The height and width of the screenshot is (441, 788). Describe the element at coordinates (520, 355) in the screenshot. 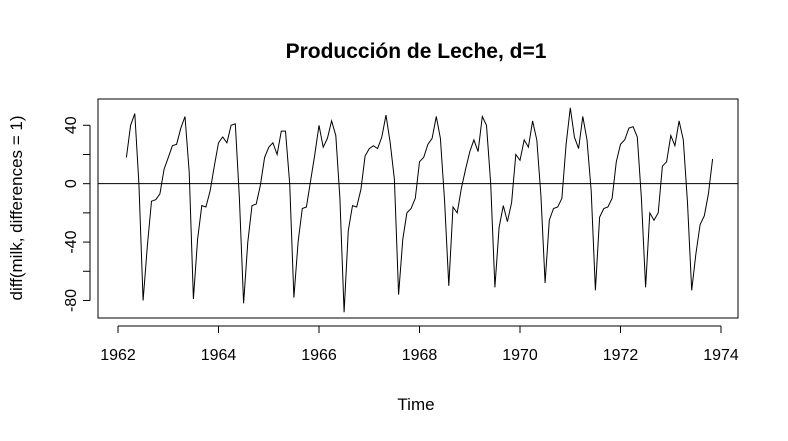

I see `x-tick-label: 1970` at that location.